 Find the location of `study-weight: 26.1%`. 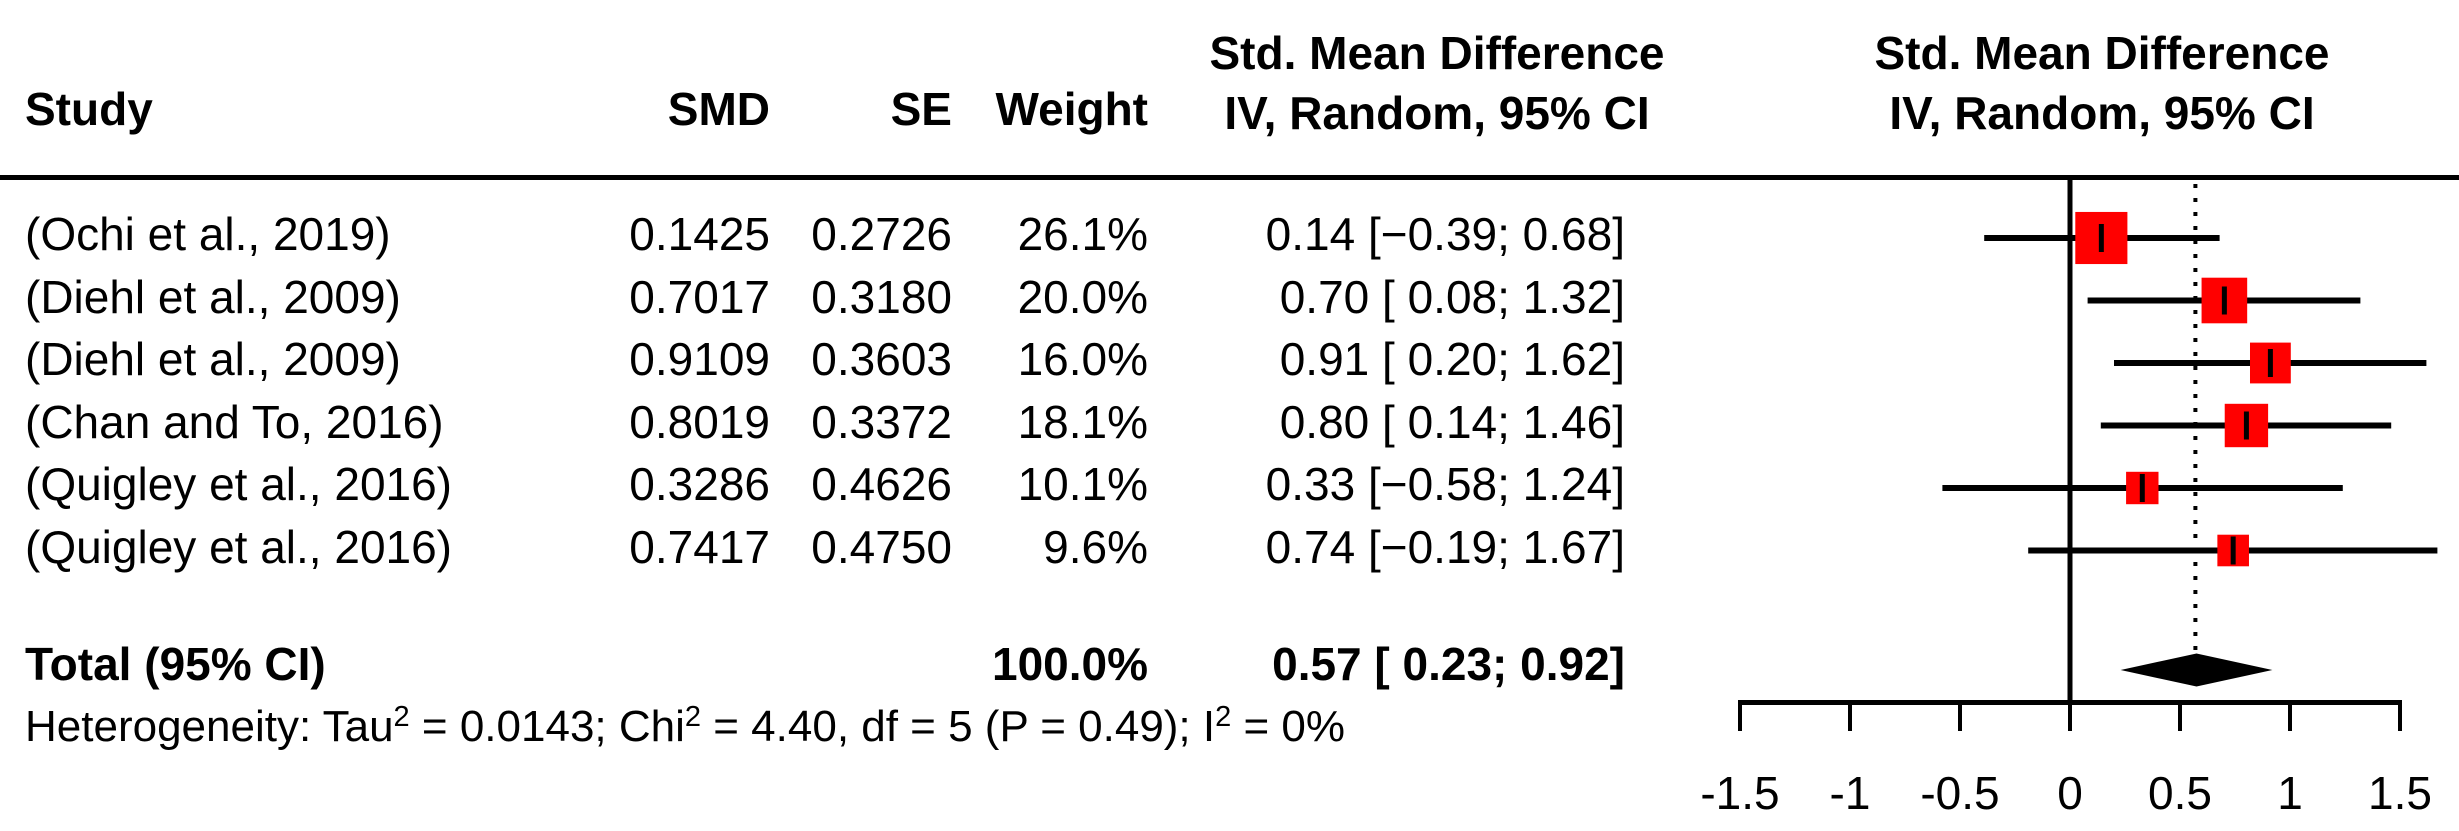

study-weight: 26.1% is located at coordinates (1082, 234).